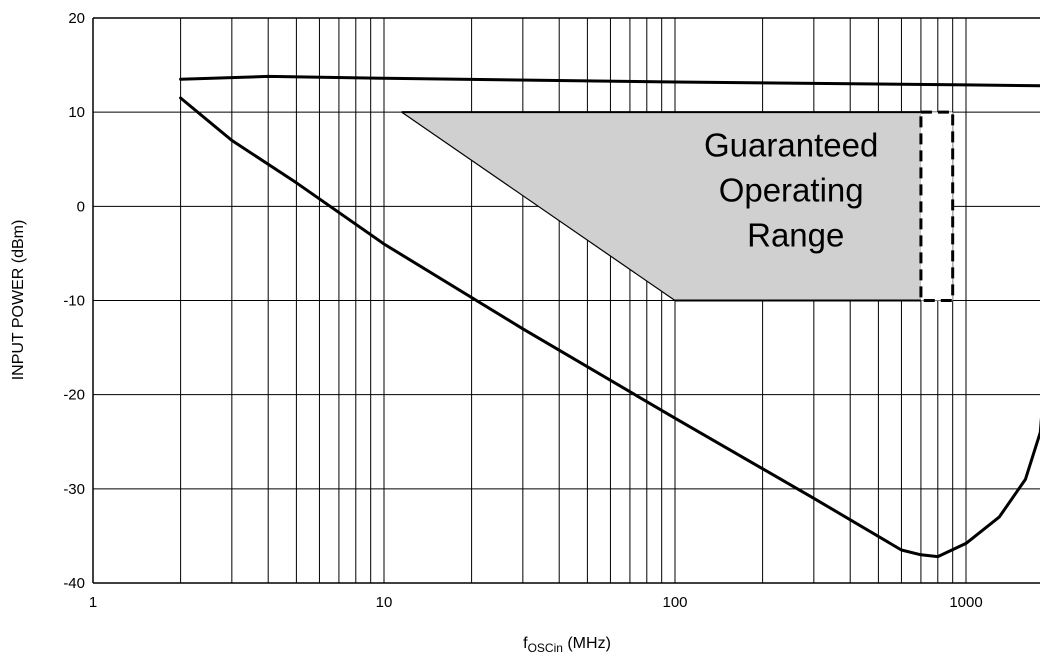  Describe the element at coordinates (795, 234) in the screenshot. I see `region-label-line-3: Range` at that location.